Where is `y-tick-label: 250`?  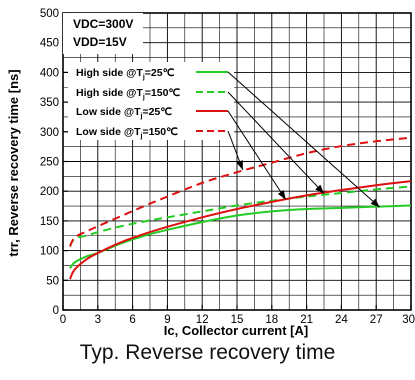
y-tick-label: 250 is located at coordinates (49, 163).